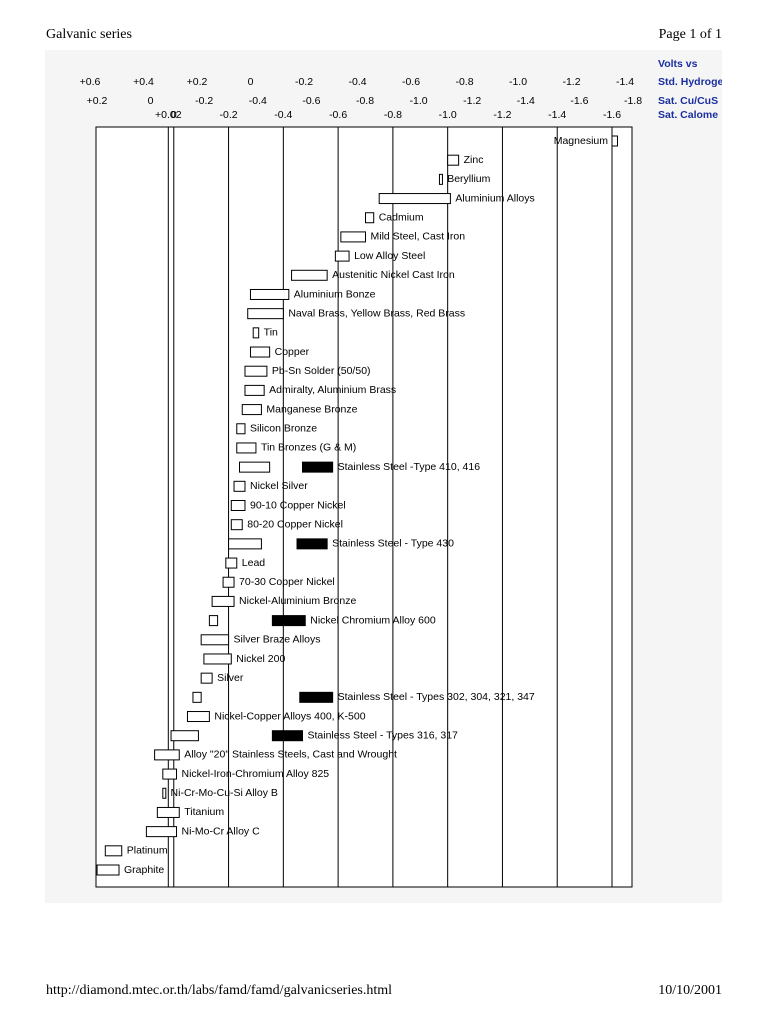  What do you see at coordinates (221, 831) in the screenshot?
I see `material-label: Ni-Mo-Cr Alloy C` at bounding box center [221, 831].